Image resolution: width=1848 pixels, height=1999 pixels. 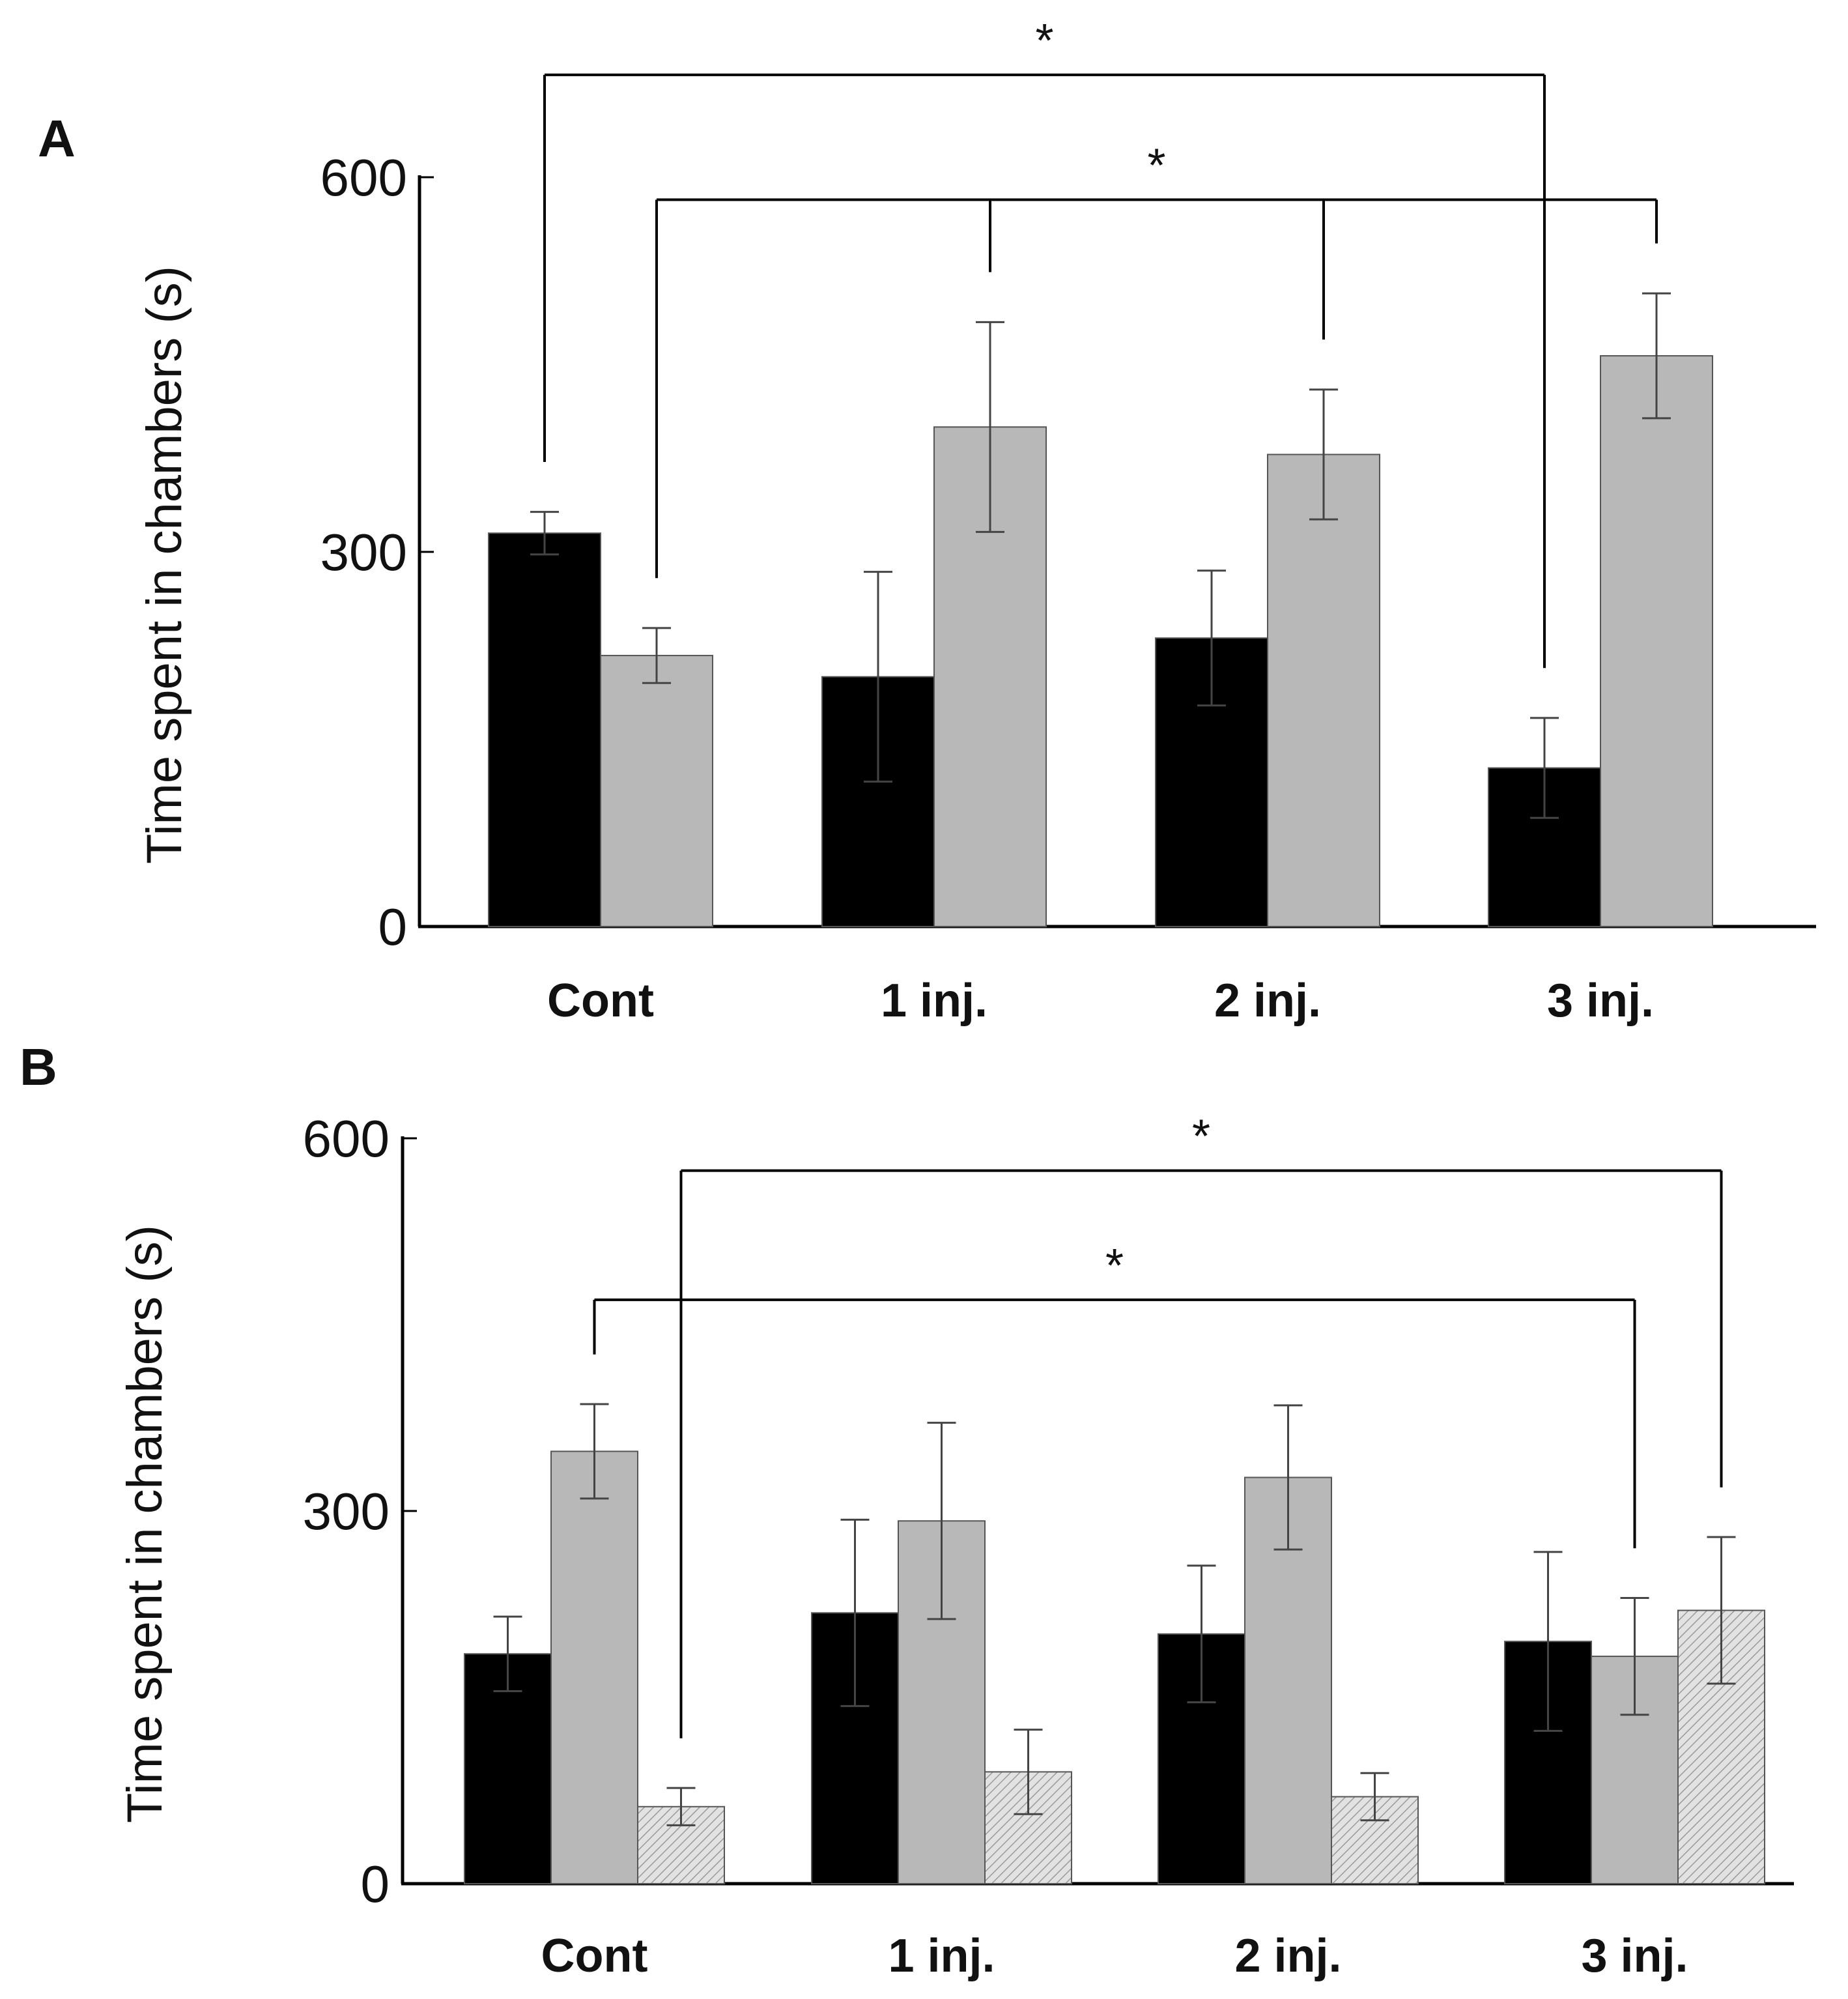 I want to click on panel-label: A, so click(x=57, y=138).